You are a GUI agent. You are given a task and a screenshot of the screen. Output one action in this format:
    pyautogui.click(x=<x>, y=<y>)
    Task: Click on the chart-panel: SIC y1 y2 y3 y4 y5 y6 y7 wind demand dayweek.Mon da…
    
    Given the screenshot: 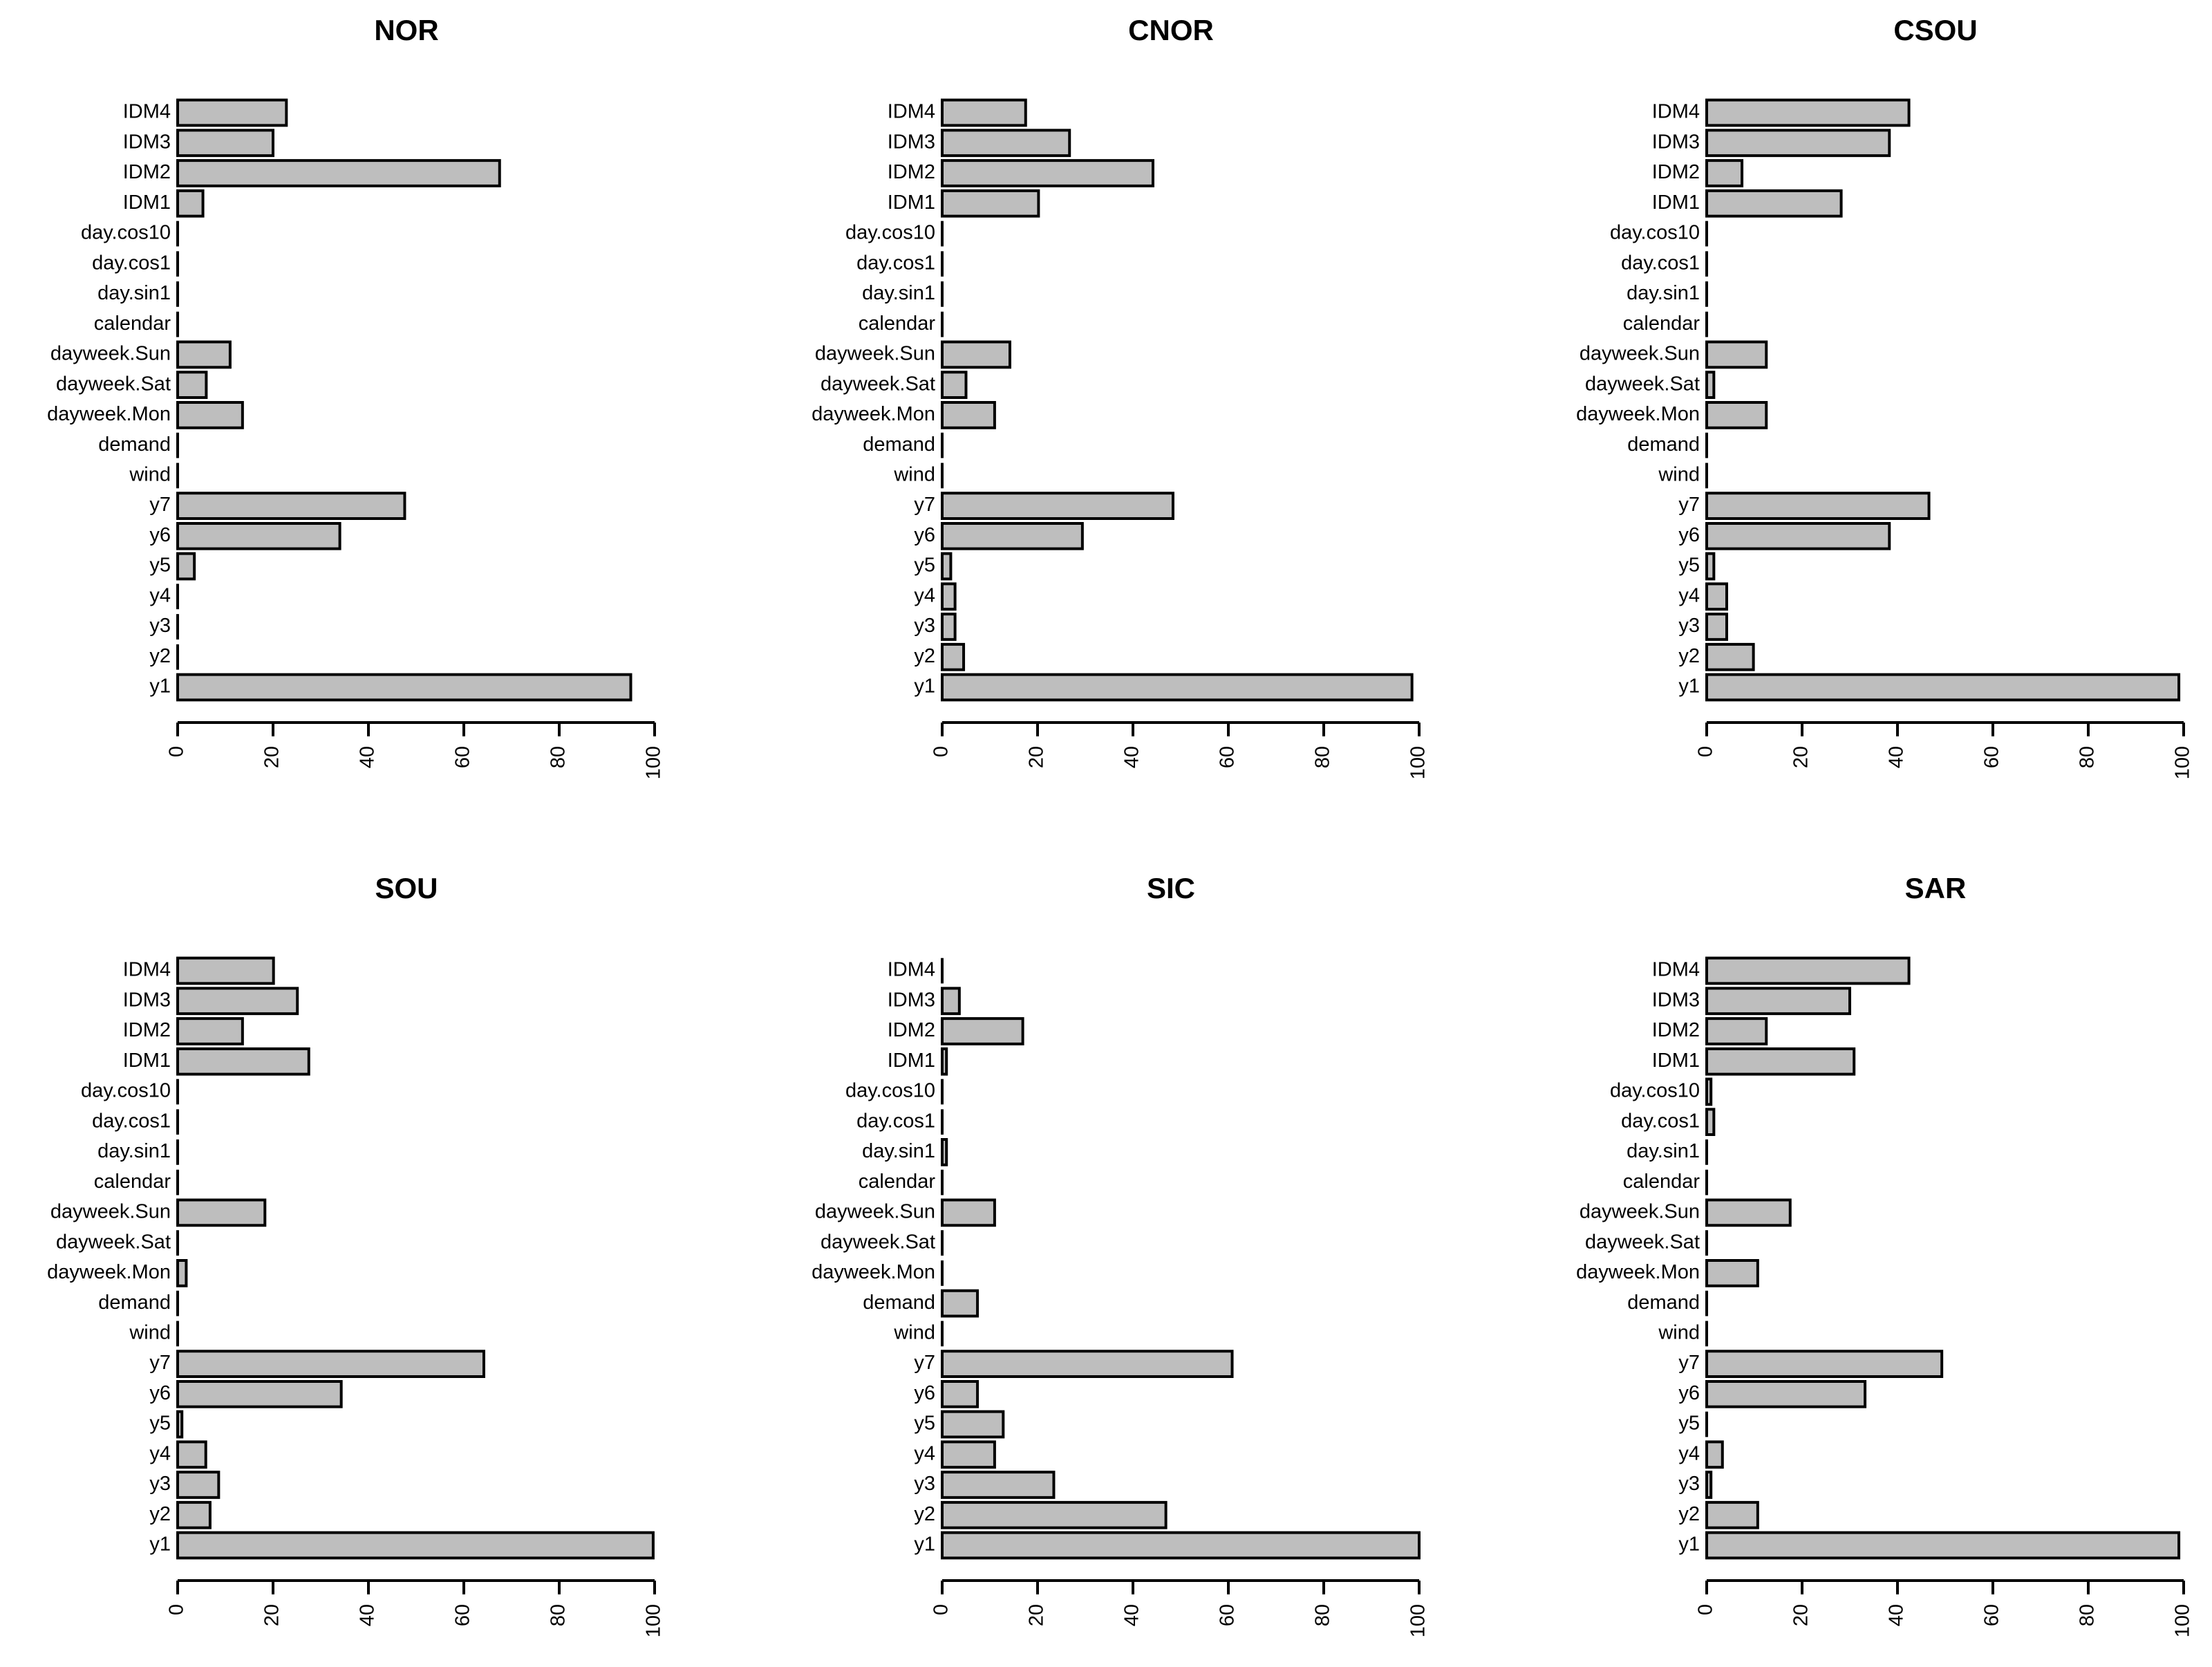 What is the action you would take?
    pyautogui.click(x=1121, y=1255)
    